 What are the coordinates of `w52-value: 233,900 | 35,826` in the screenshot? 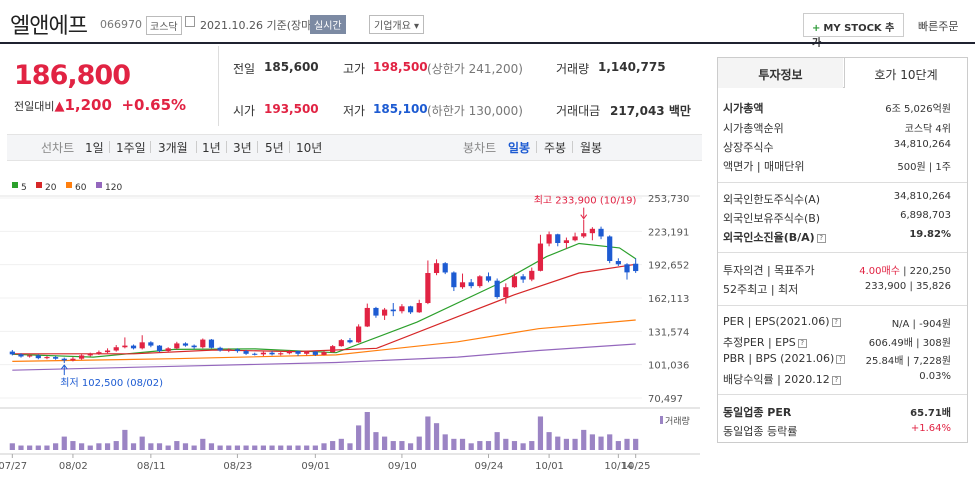 It's located at (907, 286).